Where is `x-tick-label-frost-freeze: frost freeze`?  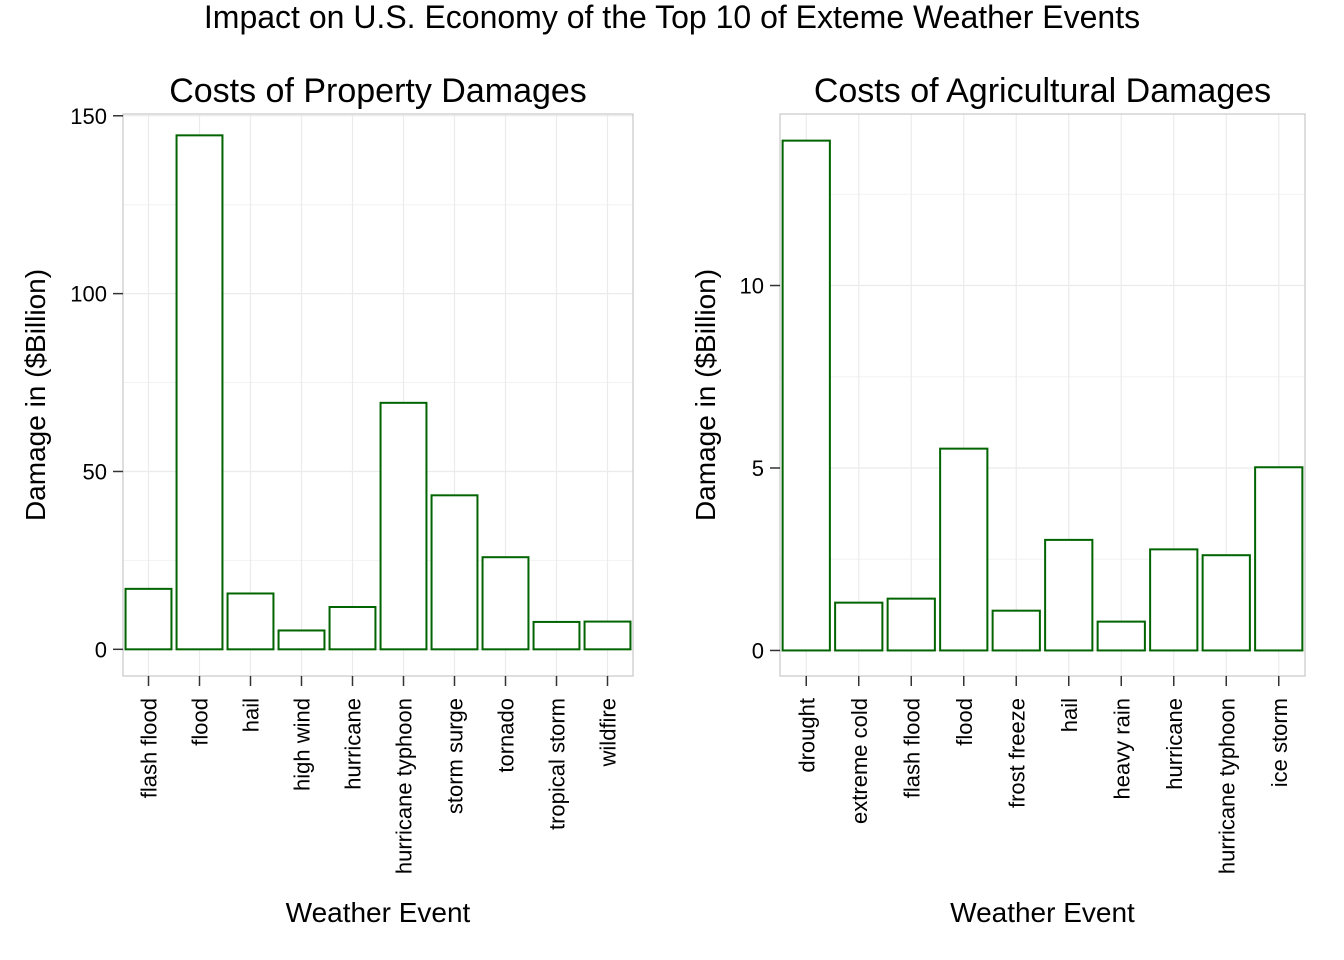
x-tick-label-frost-freeze: frost freeze is located at coordinates (1016, 753).